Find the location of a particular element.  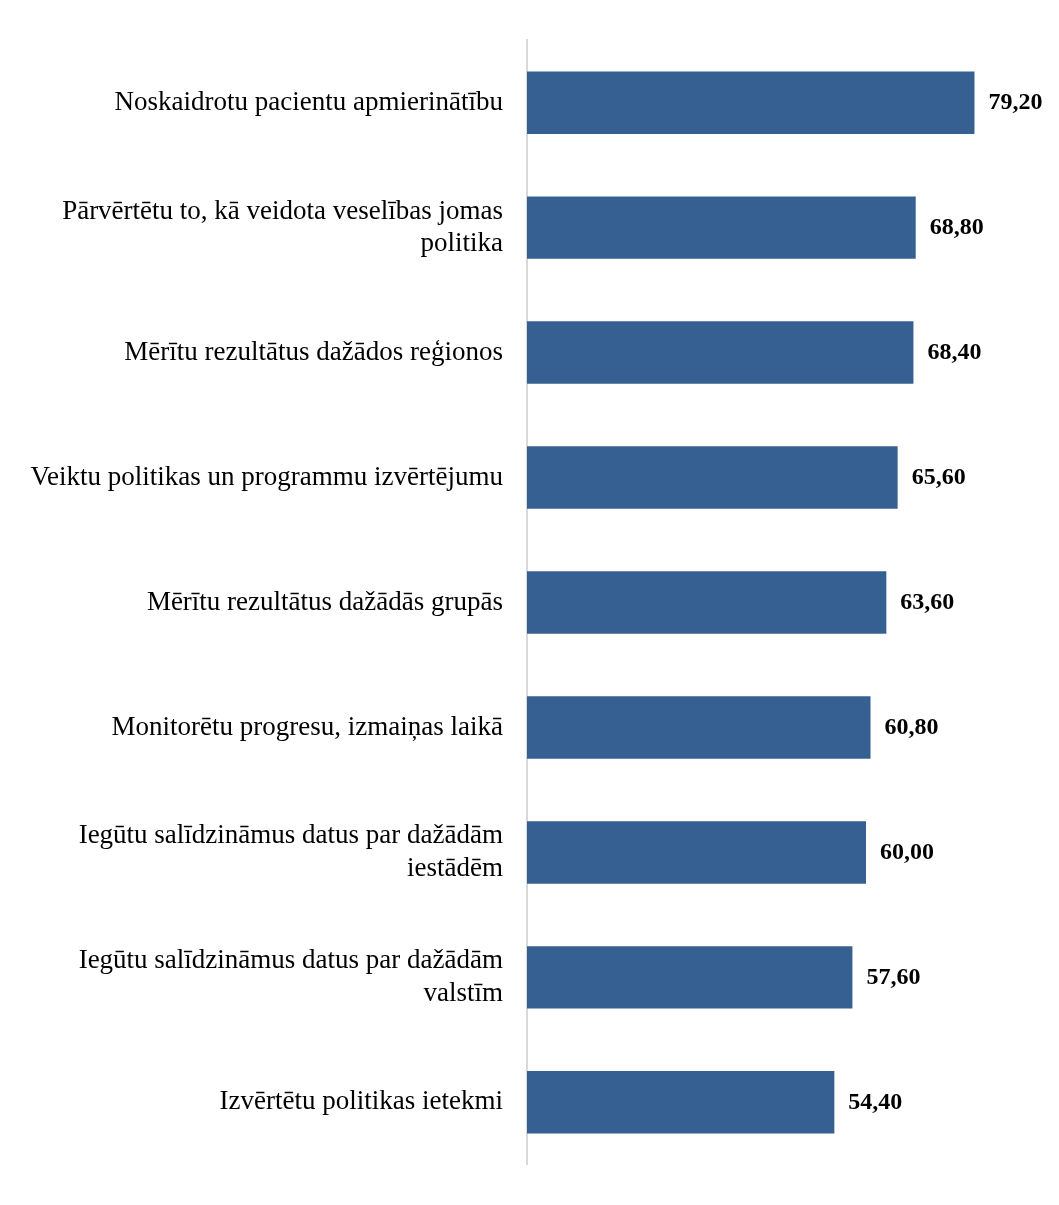

y-tick-label: Noskaidrotu pacientu apmierinātību is located at coordinates (309, 100).